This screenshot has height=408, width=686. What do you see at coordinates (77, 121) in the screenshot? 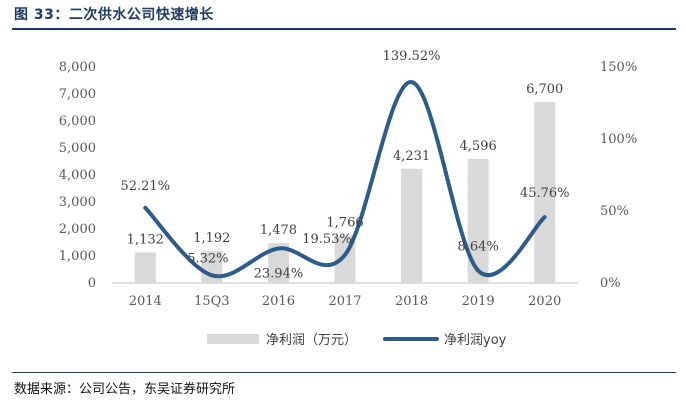
I see `y-left-tick-label: 6,000` at bounding box center [77, 121].